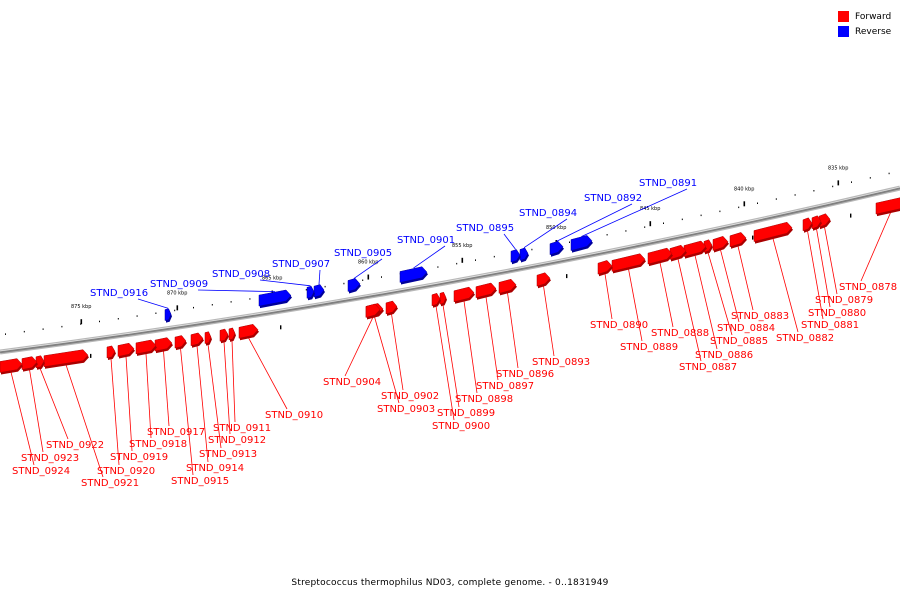  Describe the element at coordinates (868, 287) in the screenshot. I see `gene-label: STND_0878` at that location.